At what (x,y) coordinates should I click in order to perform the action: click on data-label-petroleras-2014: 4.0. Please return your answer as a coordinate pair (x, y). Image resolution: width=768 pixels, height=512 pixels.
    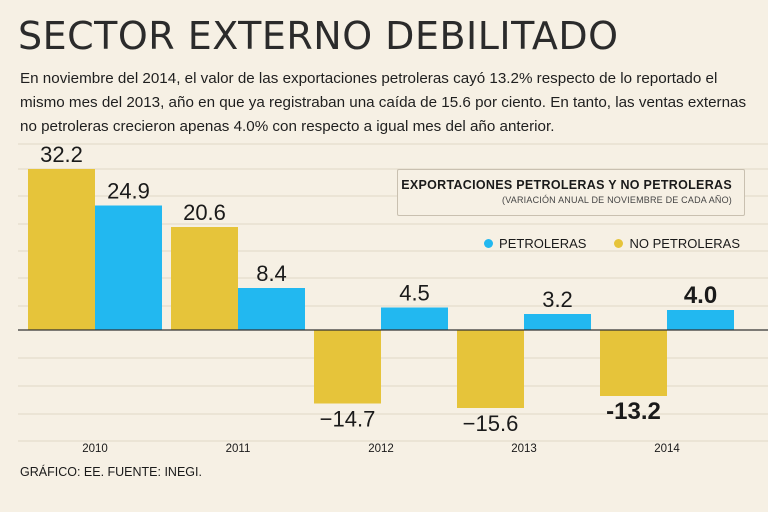
    Looking at the image, I should click on (700, 295).